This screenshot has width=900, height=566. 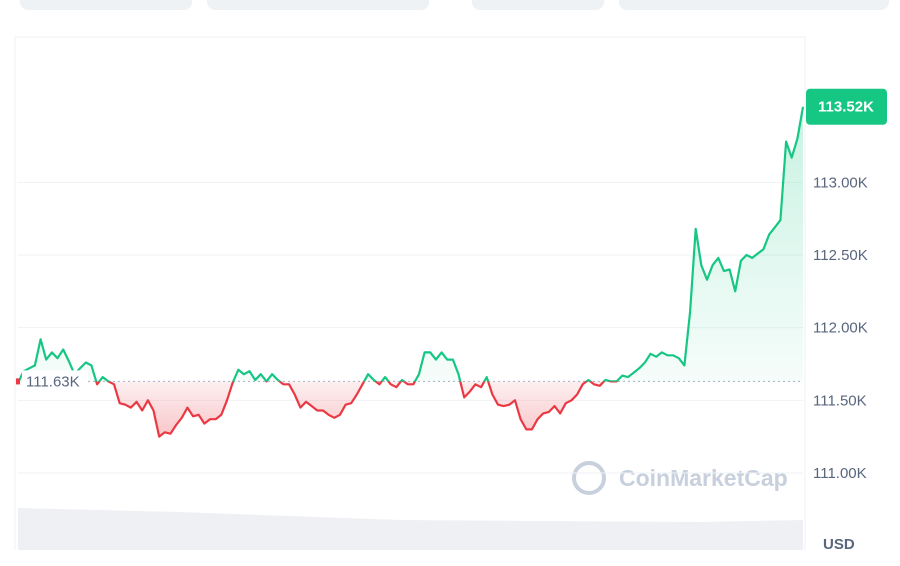 What do you see at coordinates (703, 478) in the screenshot?
I see `watermark-text: CoinMarketCap` at bounding box center [703, 478].